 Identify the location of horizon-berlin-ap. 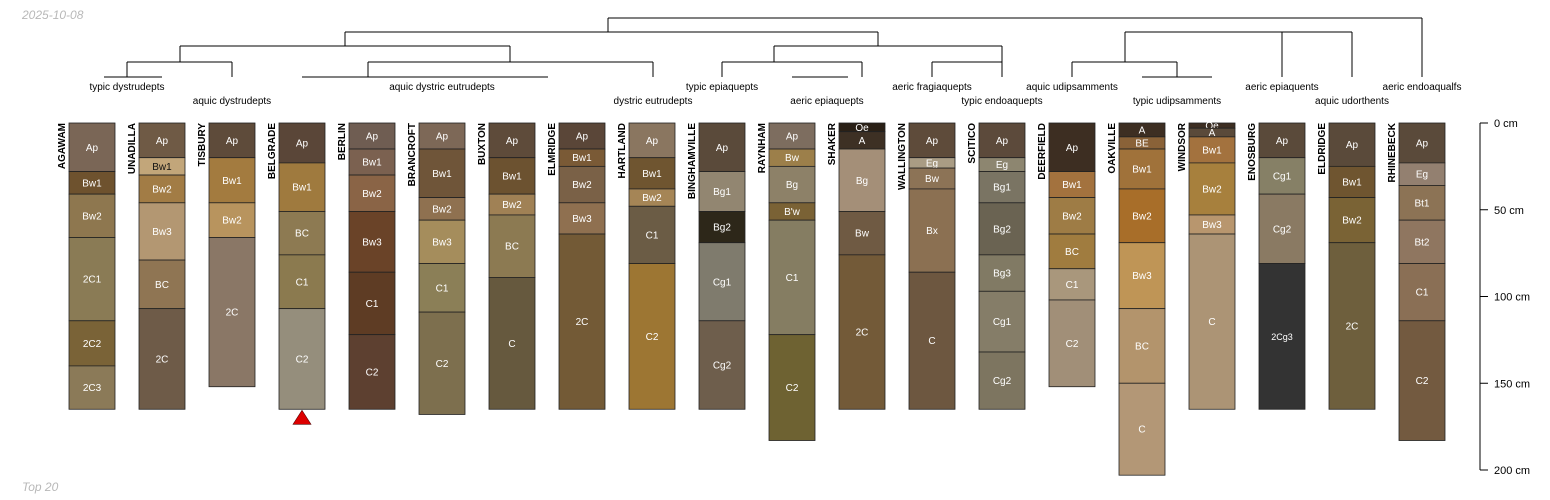
(372, 136).